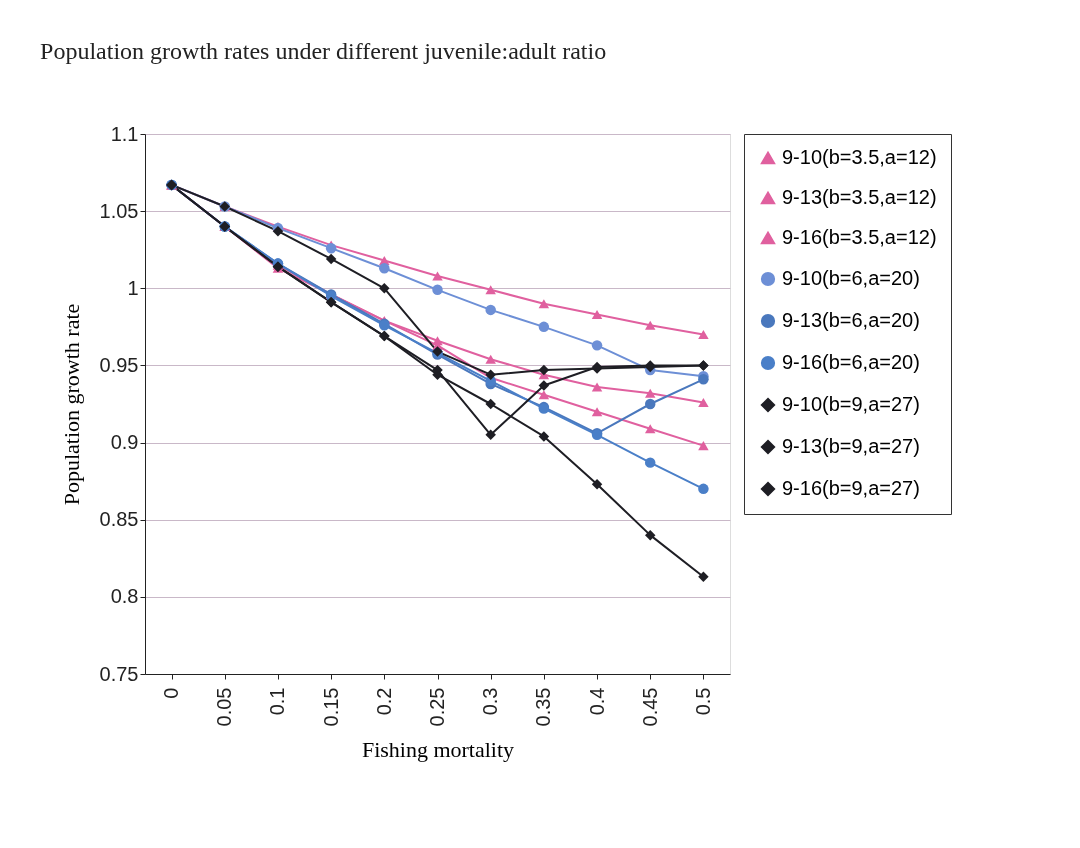  What do you see at coordinates (702, 701) in the screenshot?
I see `x-tick-label: 0.5` at bounding box center [702, 701].